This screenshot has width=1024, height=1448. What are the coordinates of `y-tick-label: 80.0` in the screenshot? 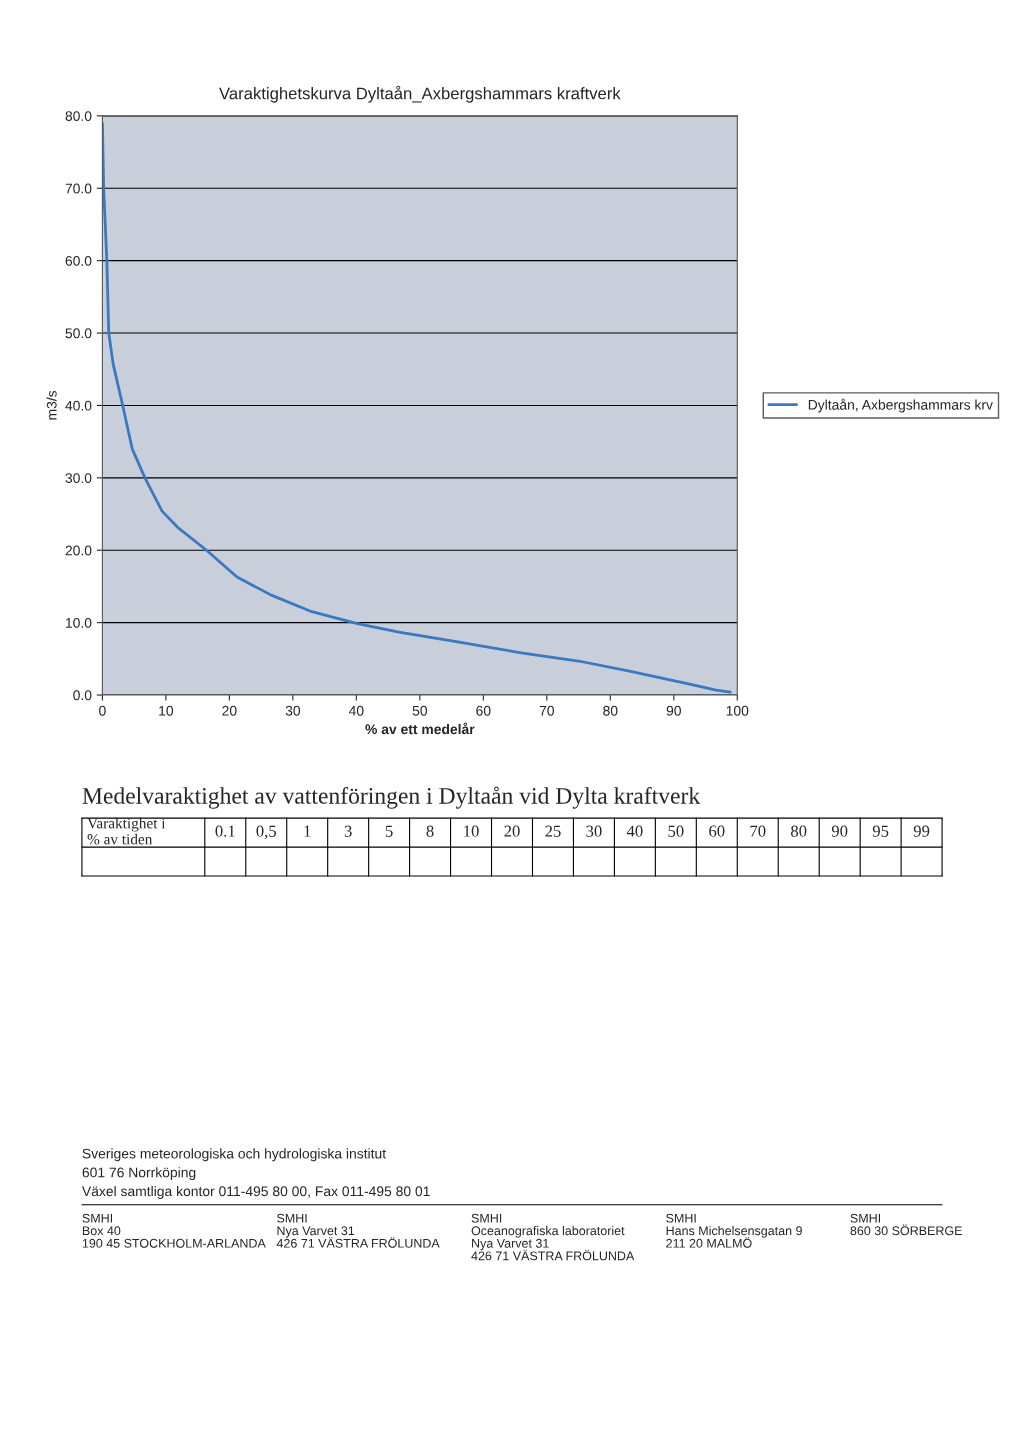 It's located at (78, 116).